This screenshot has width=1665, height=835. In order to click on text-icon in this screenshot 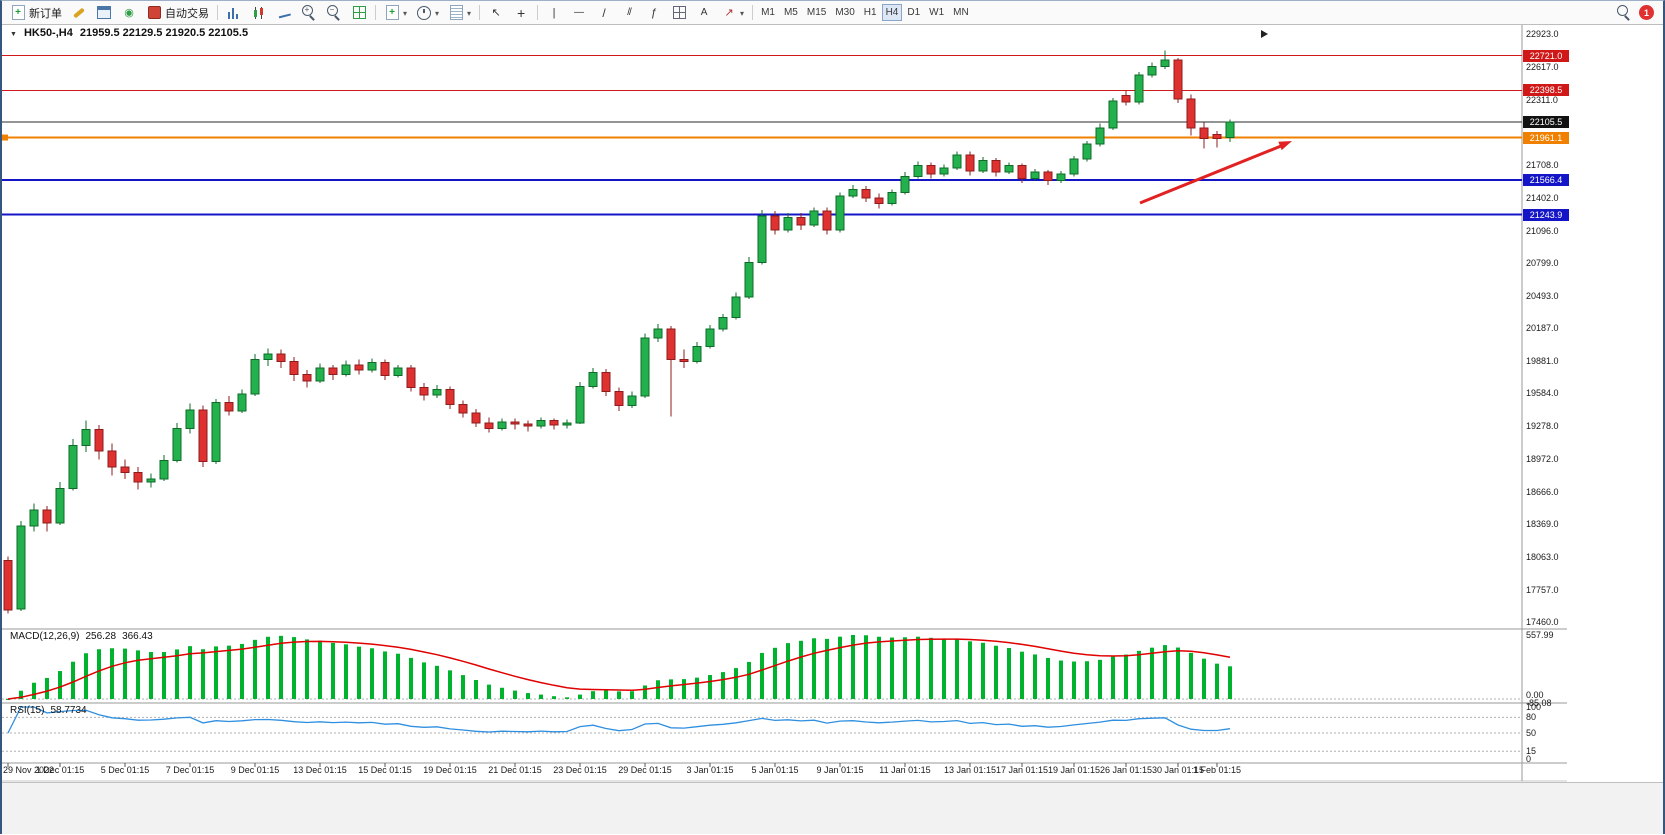, I will do `click(704, 13)`.